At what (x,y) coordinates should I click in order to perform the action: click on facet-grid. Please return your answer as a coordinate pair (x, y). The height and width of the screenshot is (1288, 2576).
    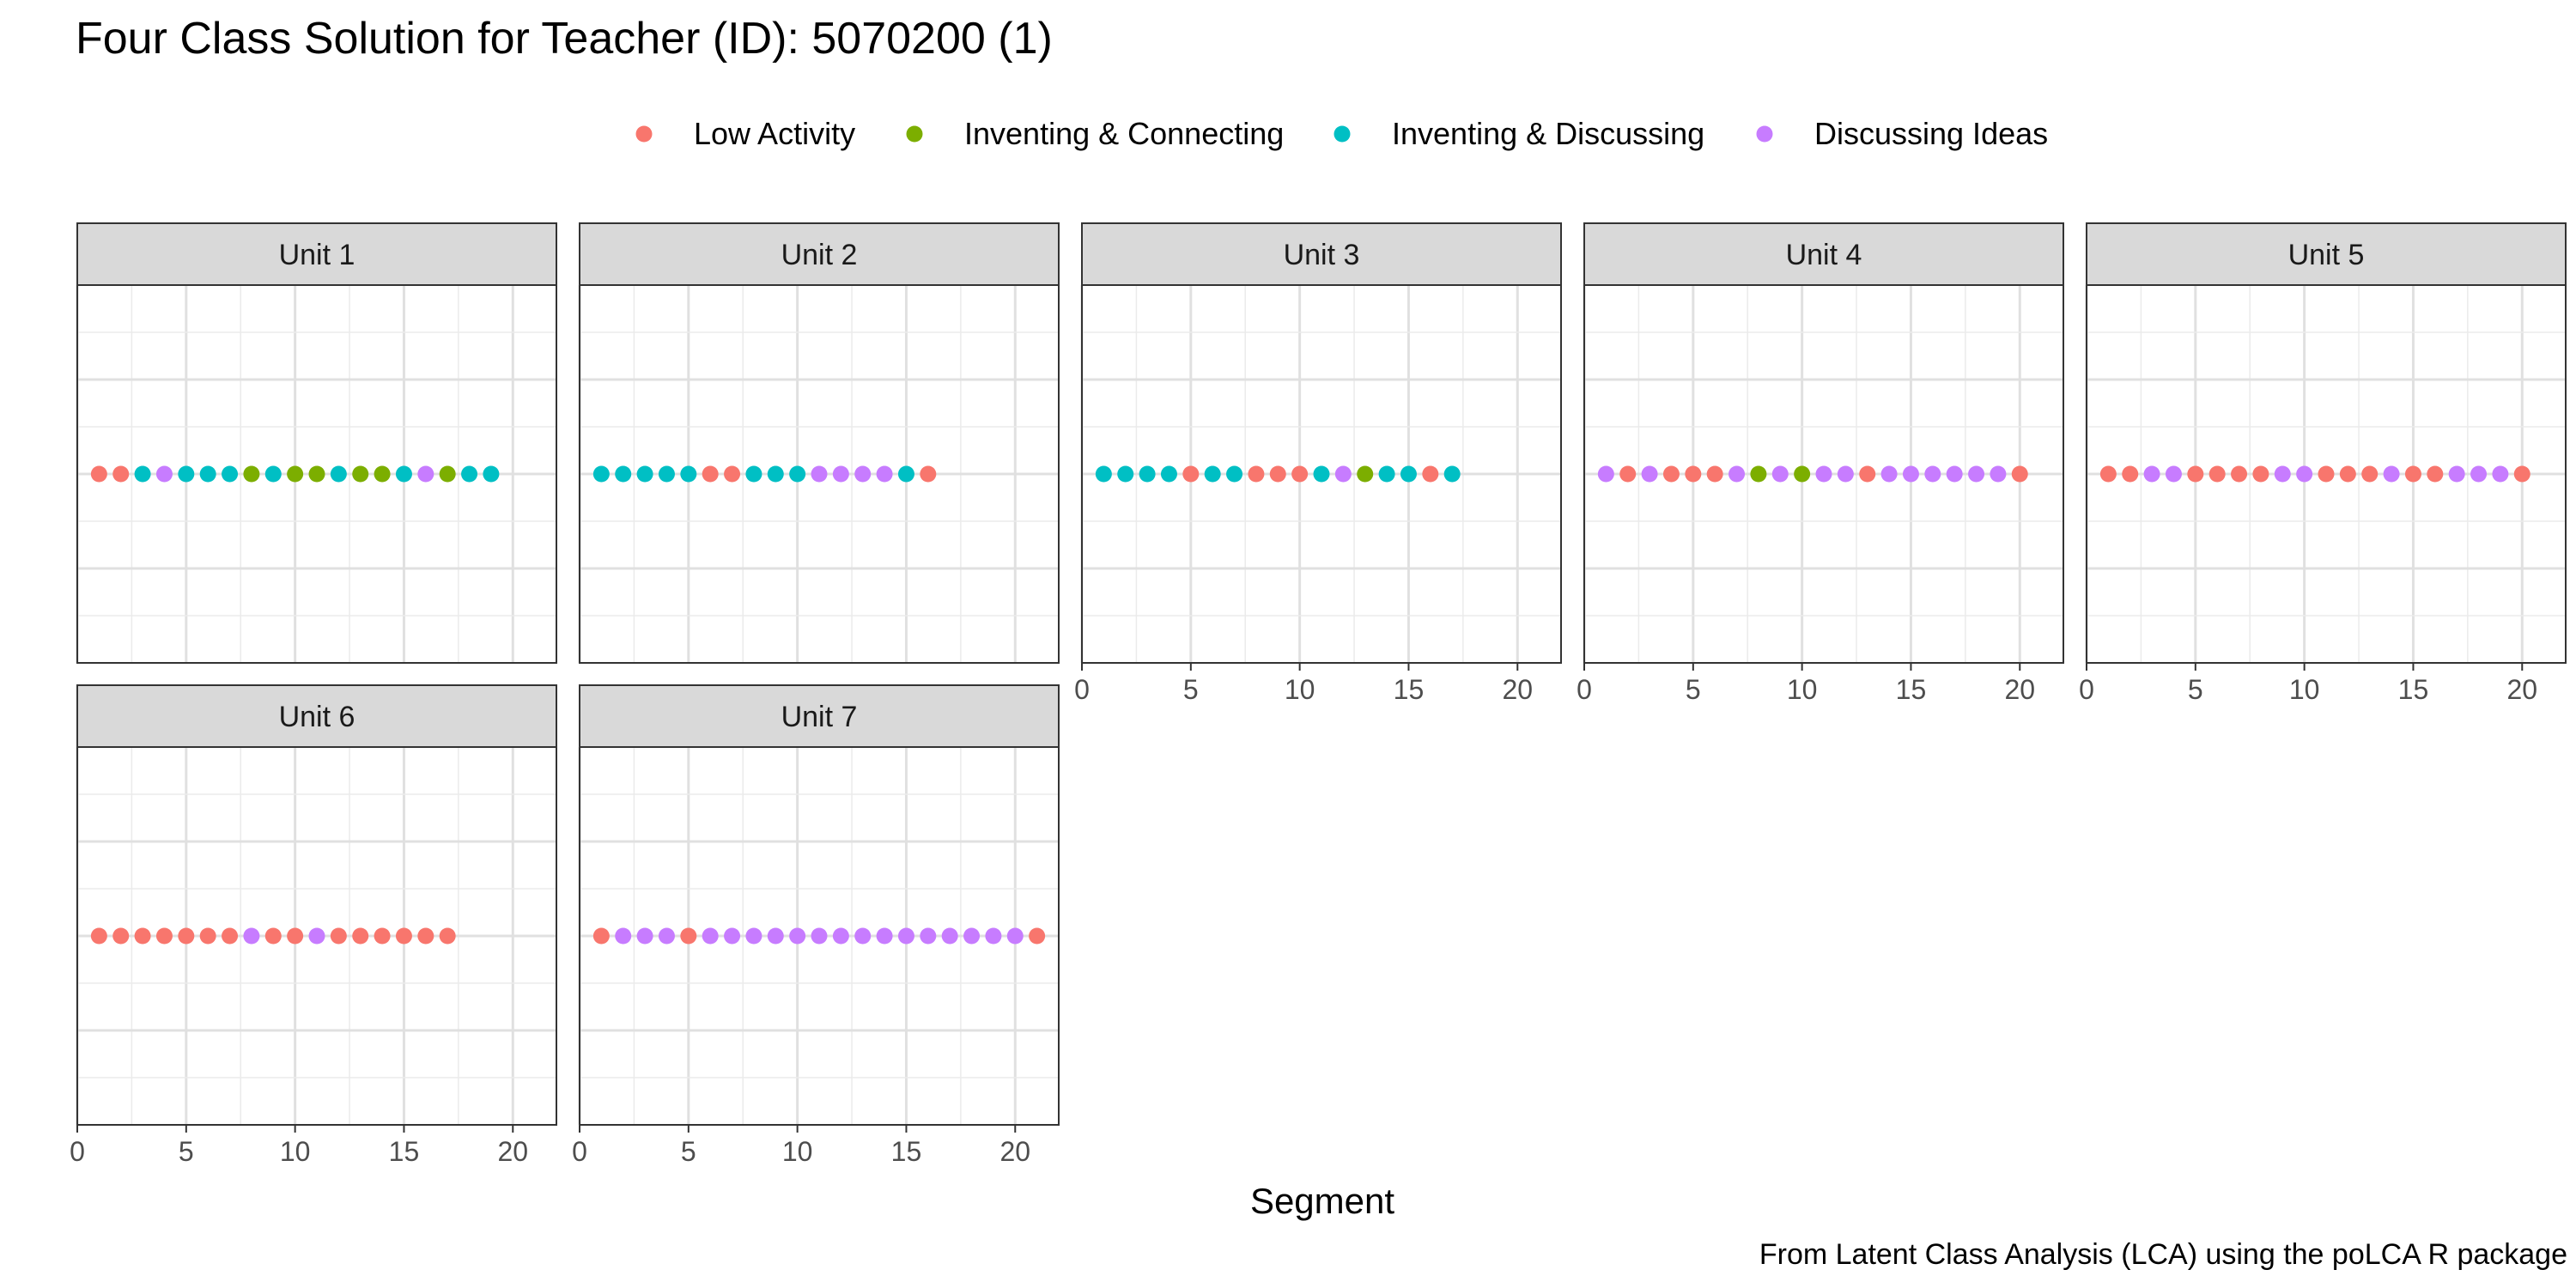
    Looking at the image, I should click on (316, 936).